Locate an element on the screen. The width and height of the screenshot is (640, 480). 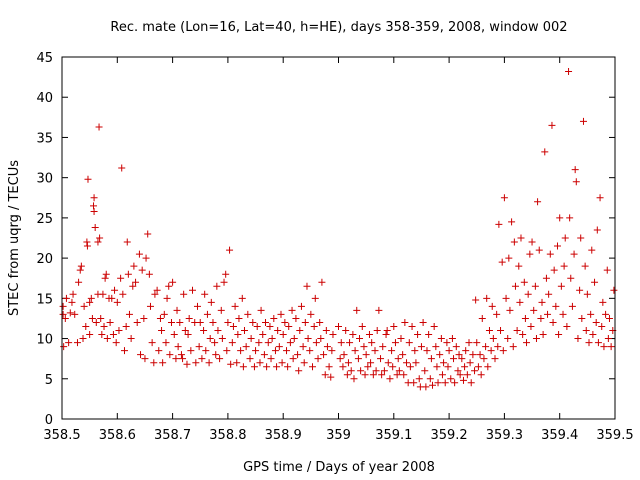
x-tick-label: 359.1 is located at coordinates (393, 435).